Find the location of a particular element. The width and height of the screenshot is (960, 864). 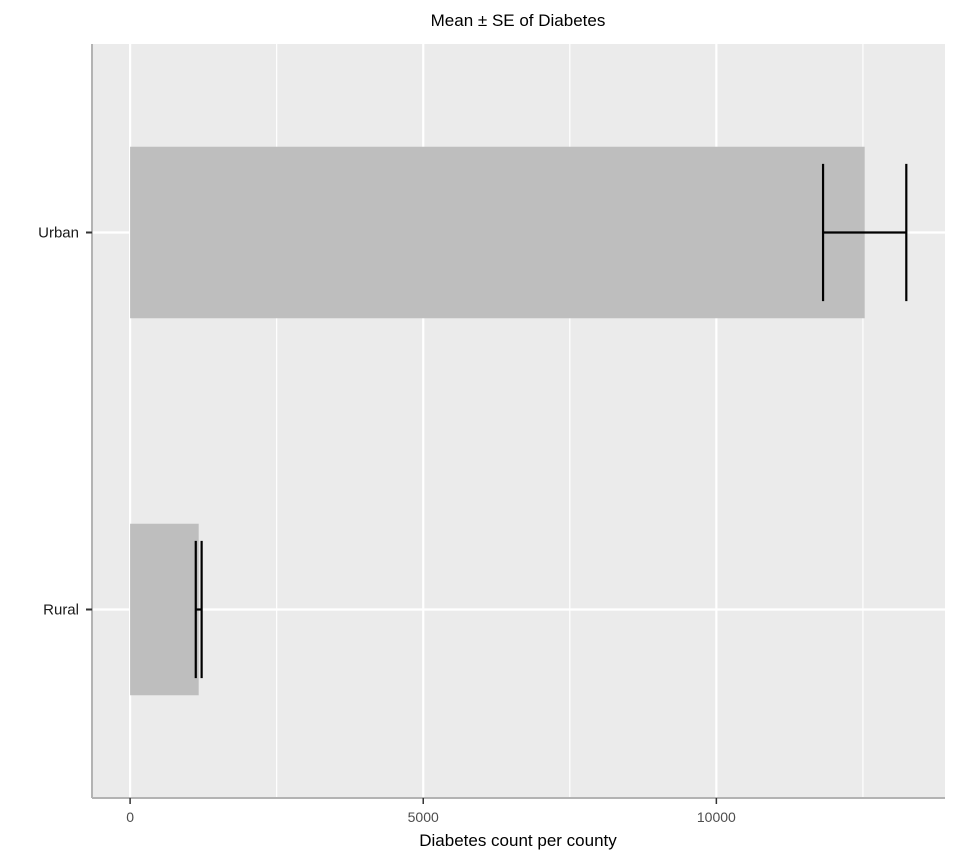

bar-rural is located at coordinates (164, 609).